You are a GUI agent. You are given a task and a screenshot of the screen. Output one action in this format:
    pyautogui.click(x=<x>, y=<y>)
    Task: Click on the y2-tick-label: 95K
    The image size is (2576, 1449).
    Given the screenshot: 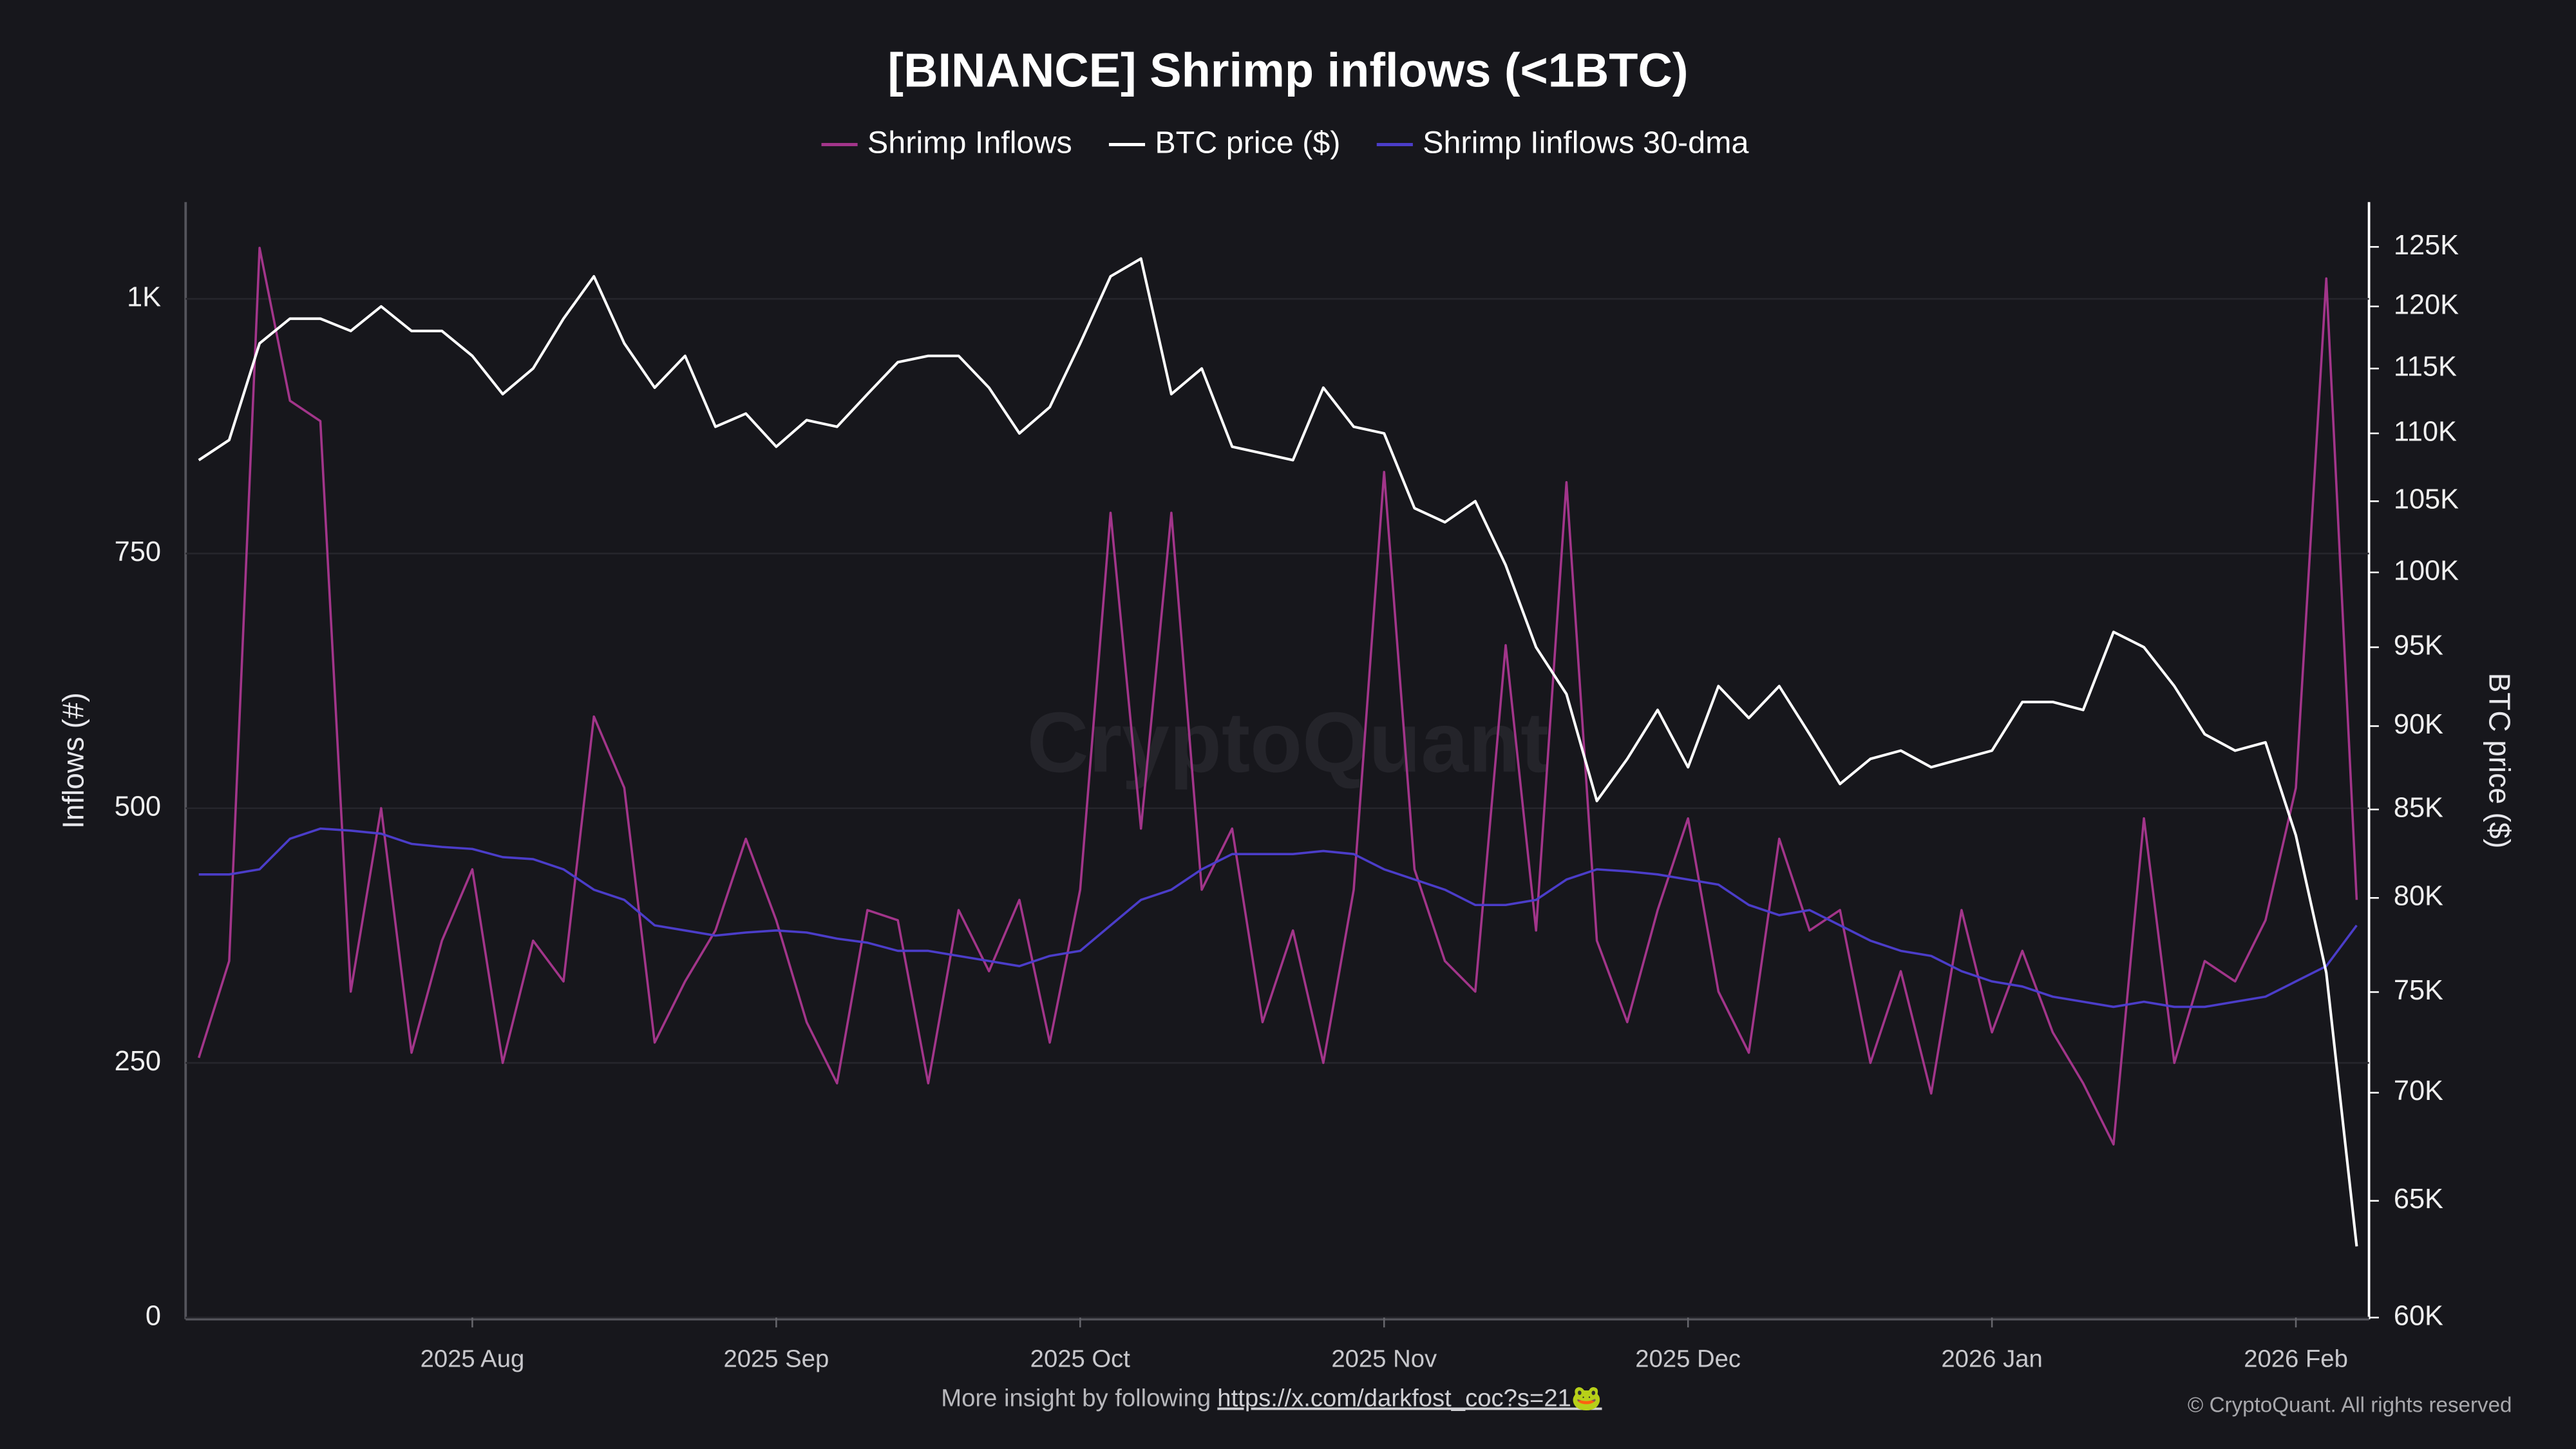 What is the action you would take?
    pyautogui.click(x=2419, y=645)
    